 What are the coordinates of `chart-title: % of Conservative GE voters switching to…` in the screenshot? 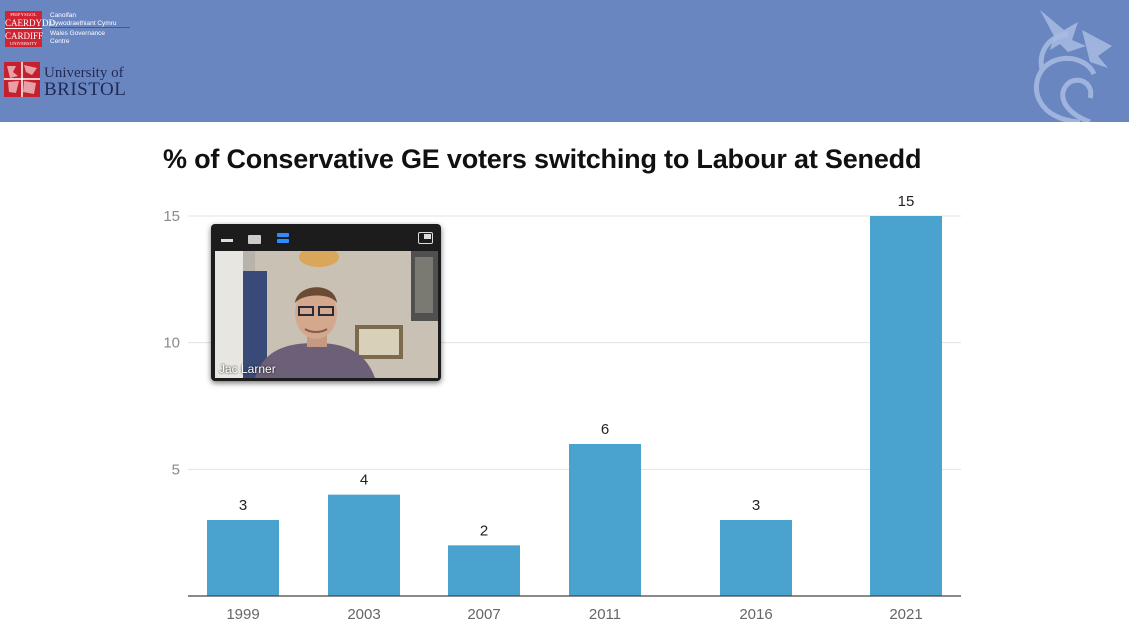 It's located at (542, 159).